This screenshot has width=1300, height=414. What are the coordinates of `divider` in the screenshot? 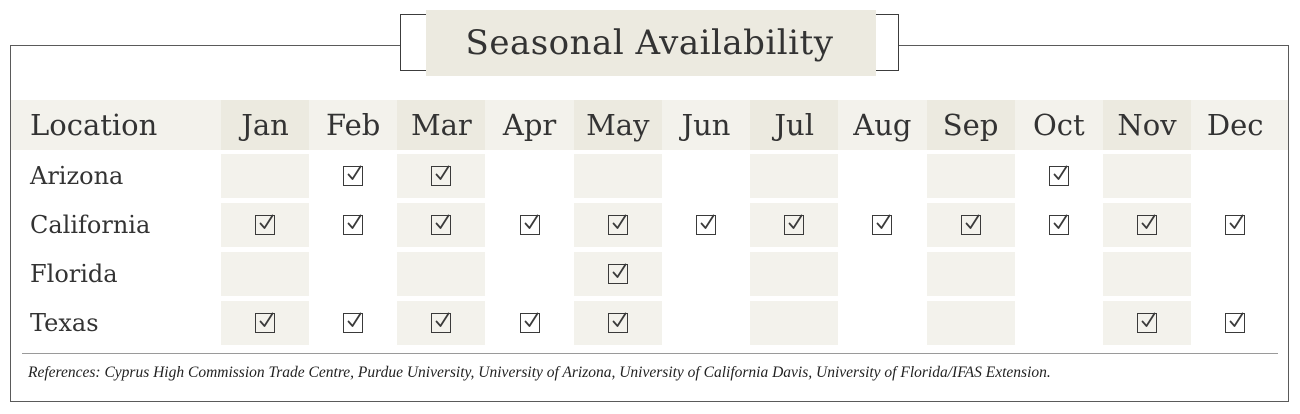 It's located at (650, 353).